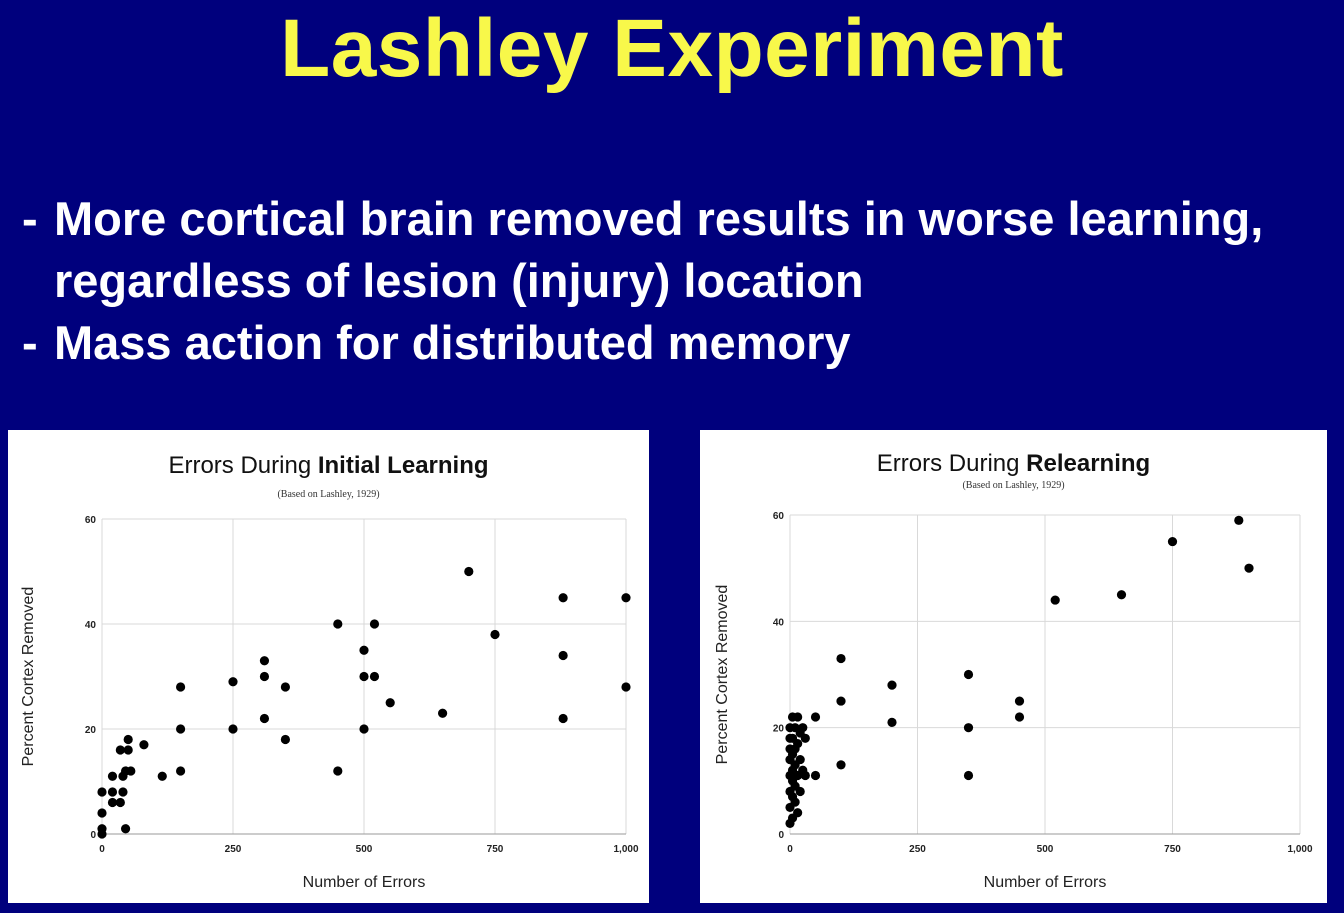  I want to click on x-tick-label: 500, so click(1045, 849).